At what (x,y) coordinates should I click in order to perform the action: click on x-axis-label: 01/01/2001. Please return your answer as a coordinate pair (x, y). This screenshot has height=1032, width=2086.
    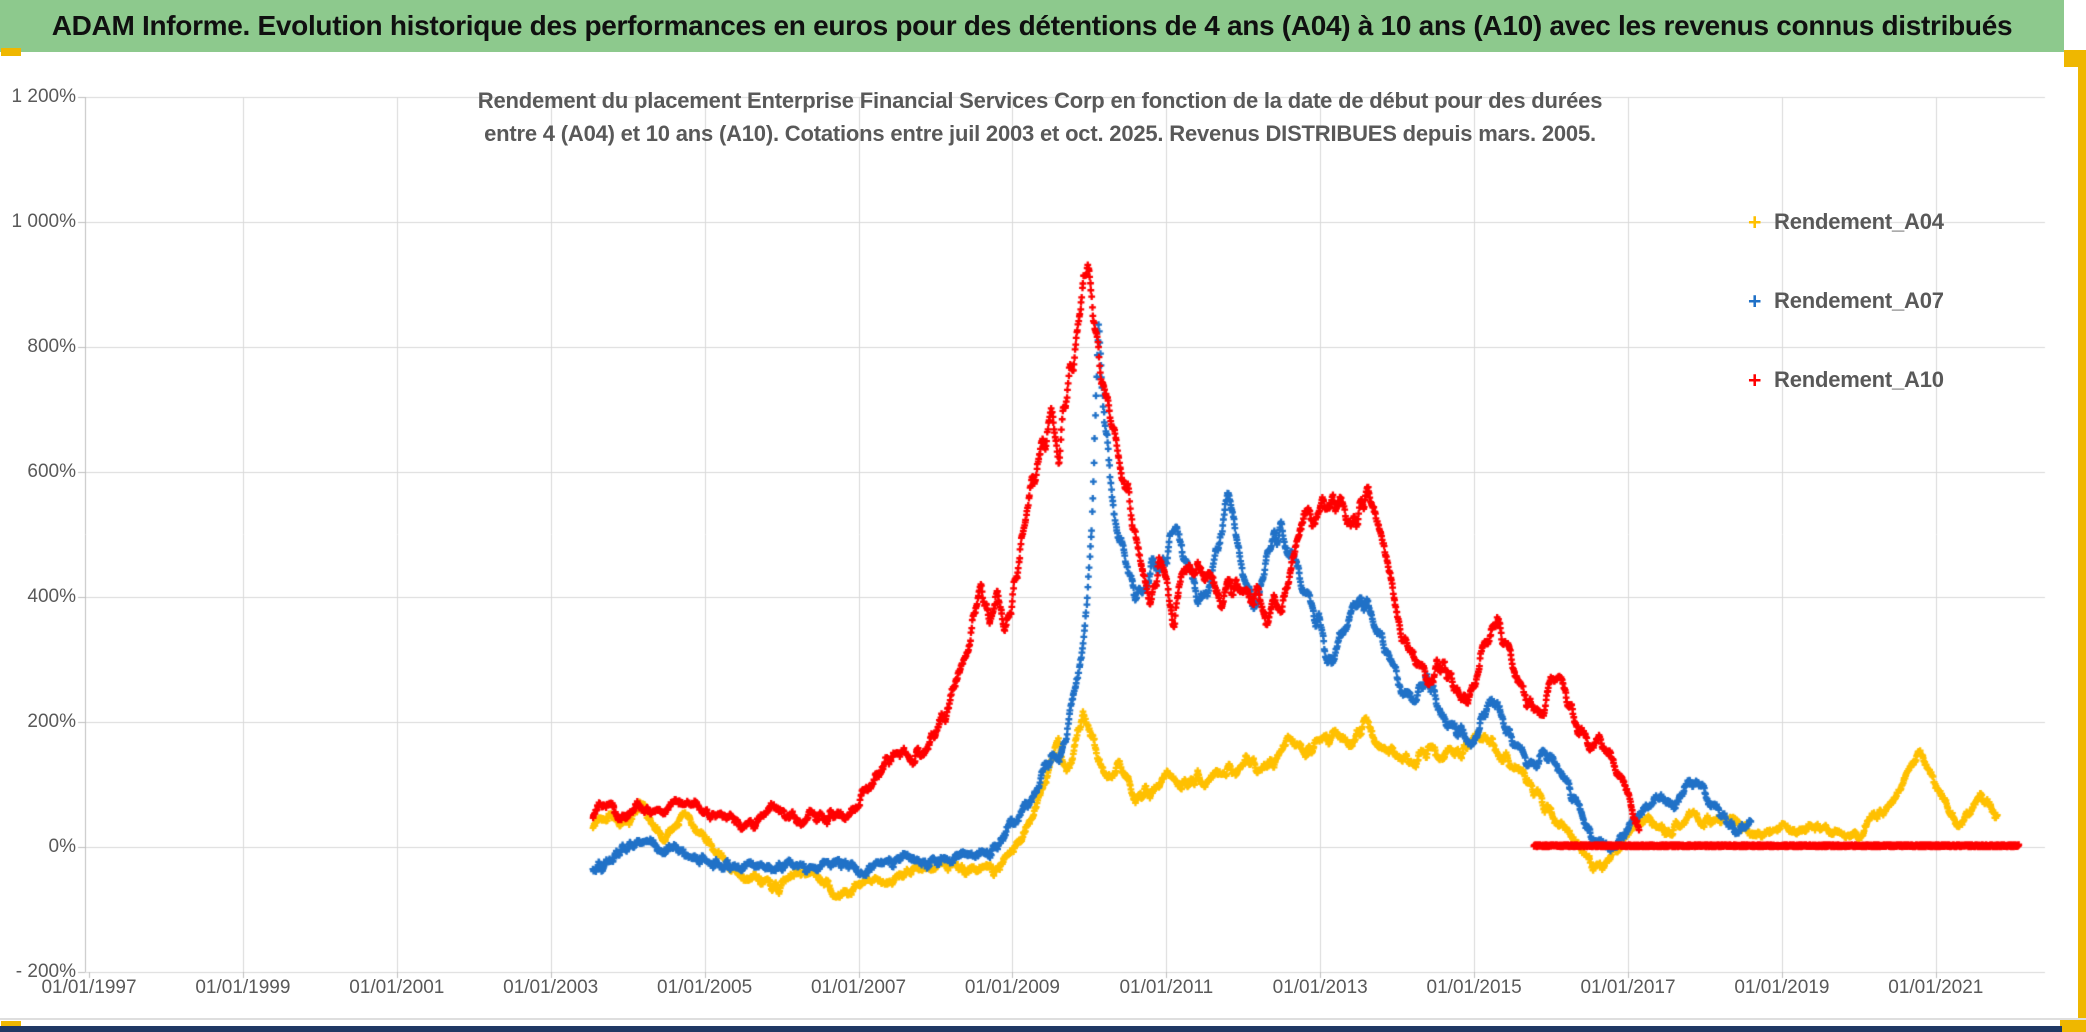
    Looking at the image, I should click on (397, 987).